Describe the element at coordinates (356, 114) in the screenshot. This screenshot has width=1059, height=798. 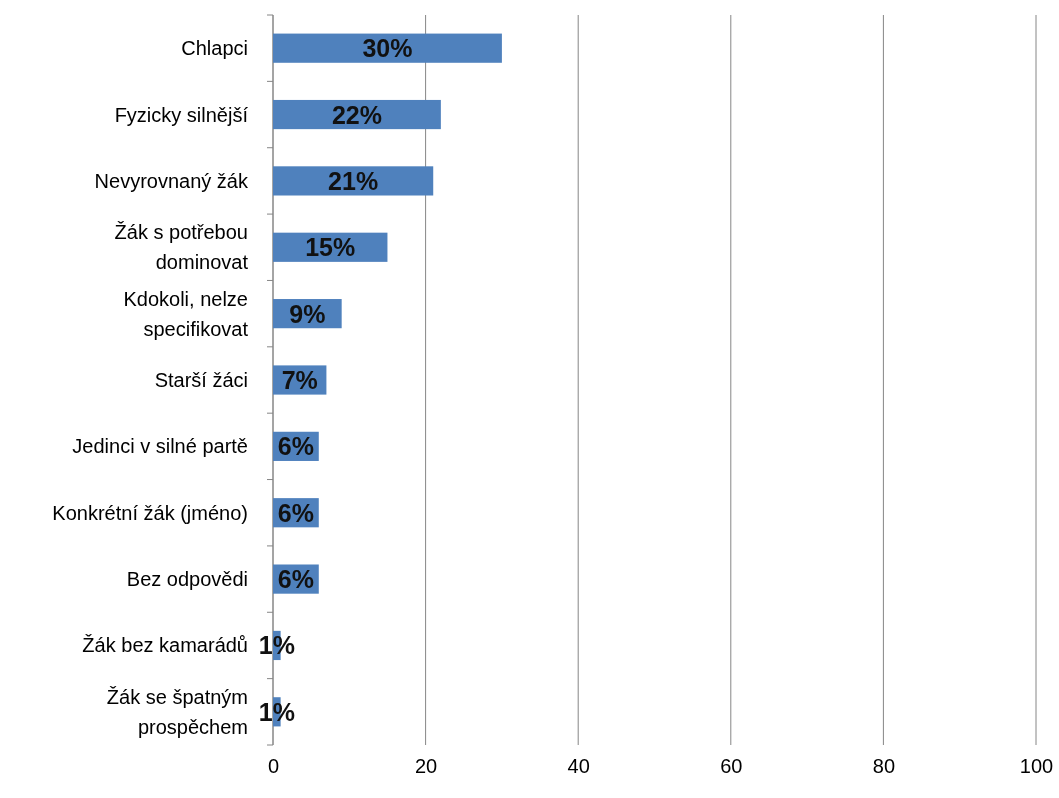
I see `data-label: 22%` at that location.